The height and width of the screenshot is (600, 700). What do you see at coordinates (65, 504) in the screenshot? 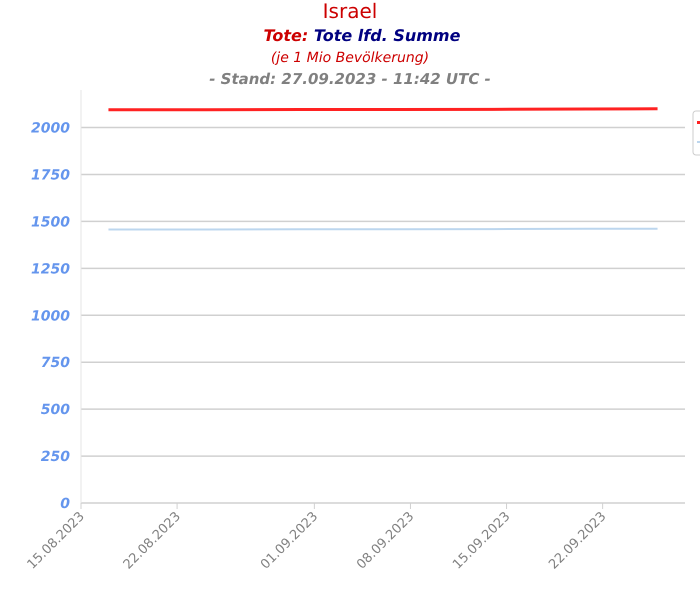
I see `y-tick-label: 0` at bounding box center [65, 504].